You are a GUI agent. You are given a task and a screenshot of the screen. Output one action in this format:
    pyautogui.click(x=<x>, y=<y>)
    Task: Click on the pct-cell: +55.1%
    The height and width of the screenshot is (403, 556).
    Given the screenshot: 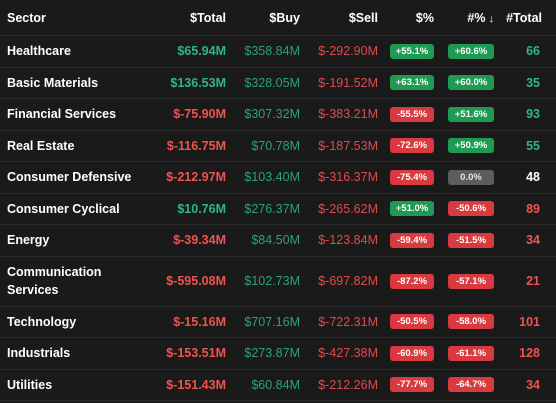 What is the action you would take?
    pyautogui.click(x=406, y=51)
    